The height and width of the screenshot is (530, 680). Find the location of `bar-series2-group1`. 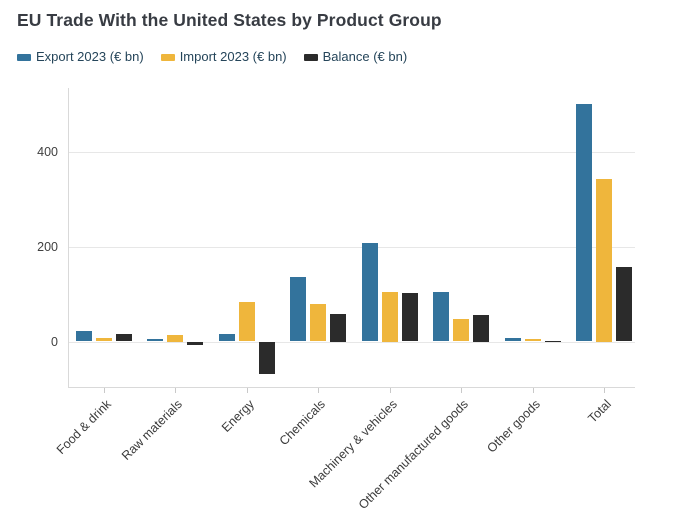

bar-series2-group1 is located at coordinates (103, 340).